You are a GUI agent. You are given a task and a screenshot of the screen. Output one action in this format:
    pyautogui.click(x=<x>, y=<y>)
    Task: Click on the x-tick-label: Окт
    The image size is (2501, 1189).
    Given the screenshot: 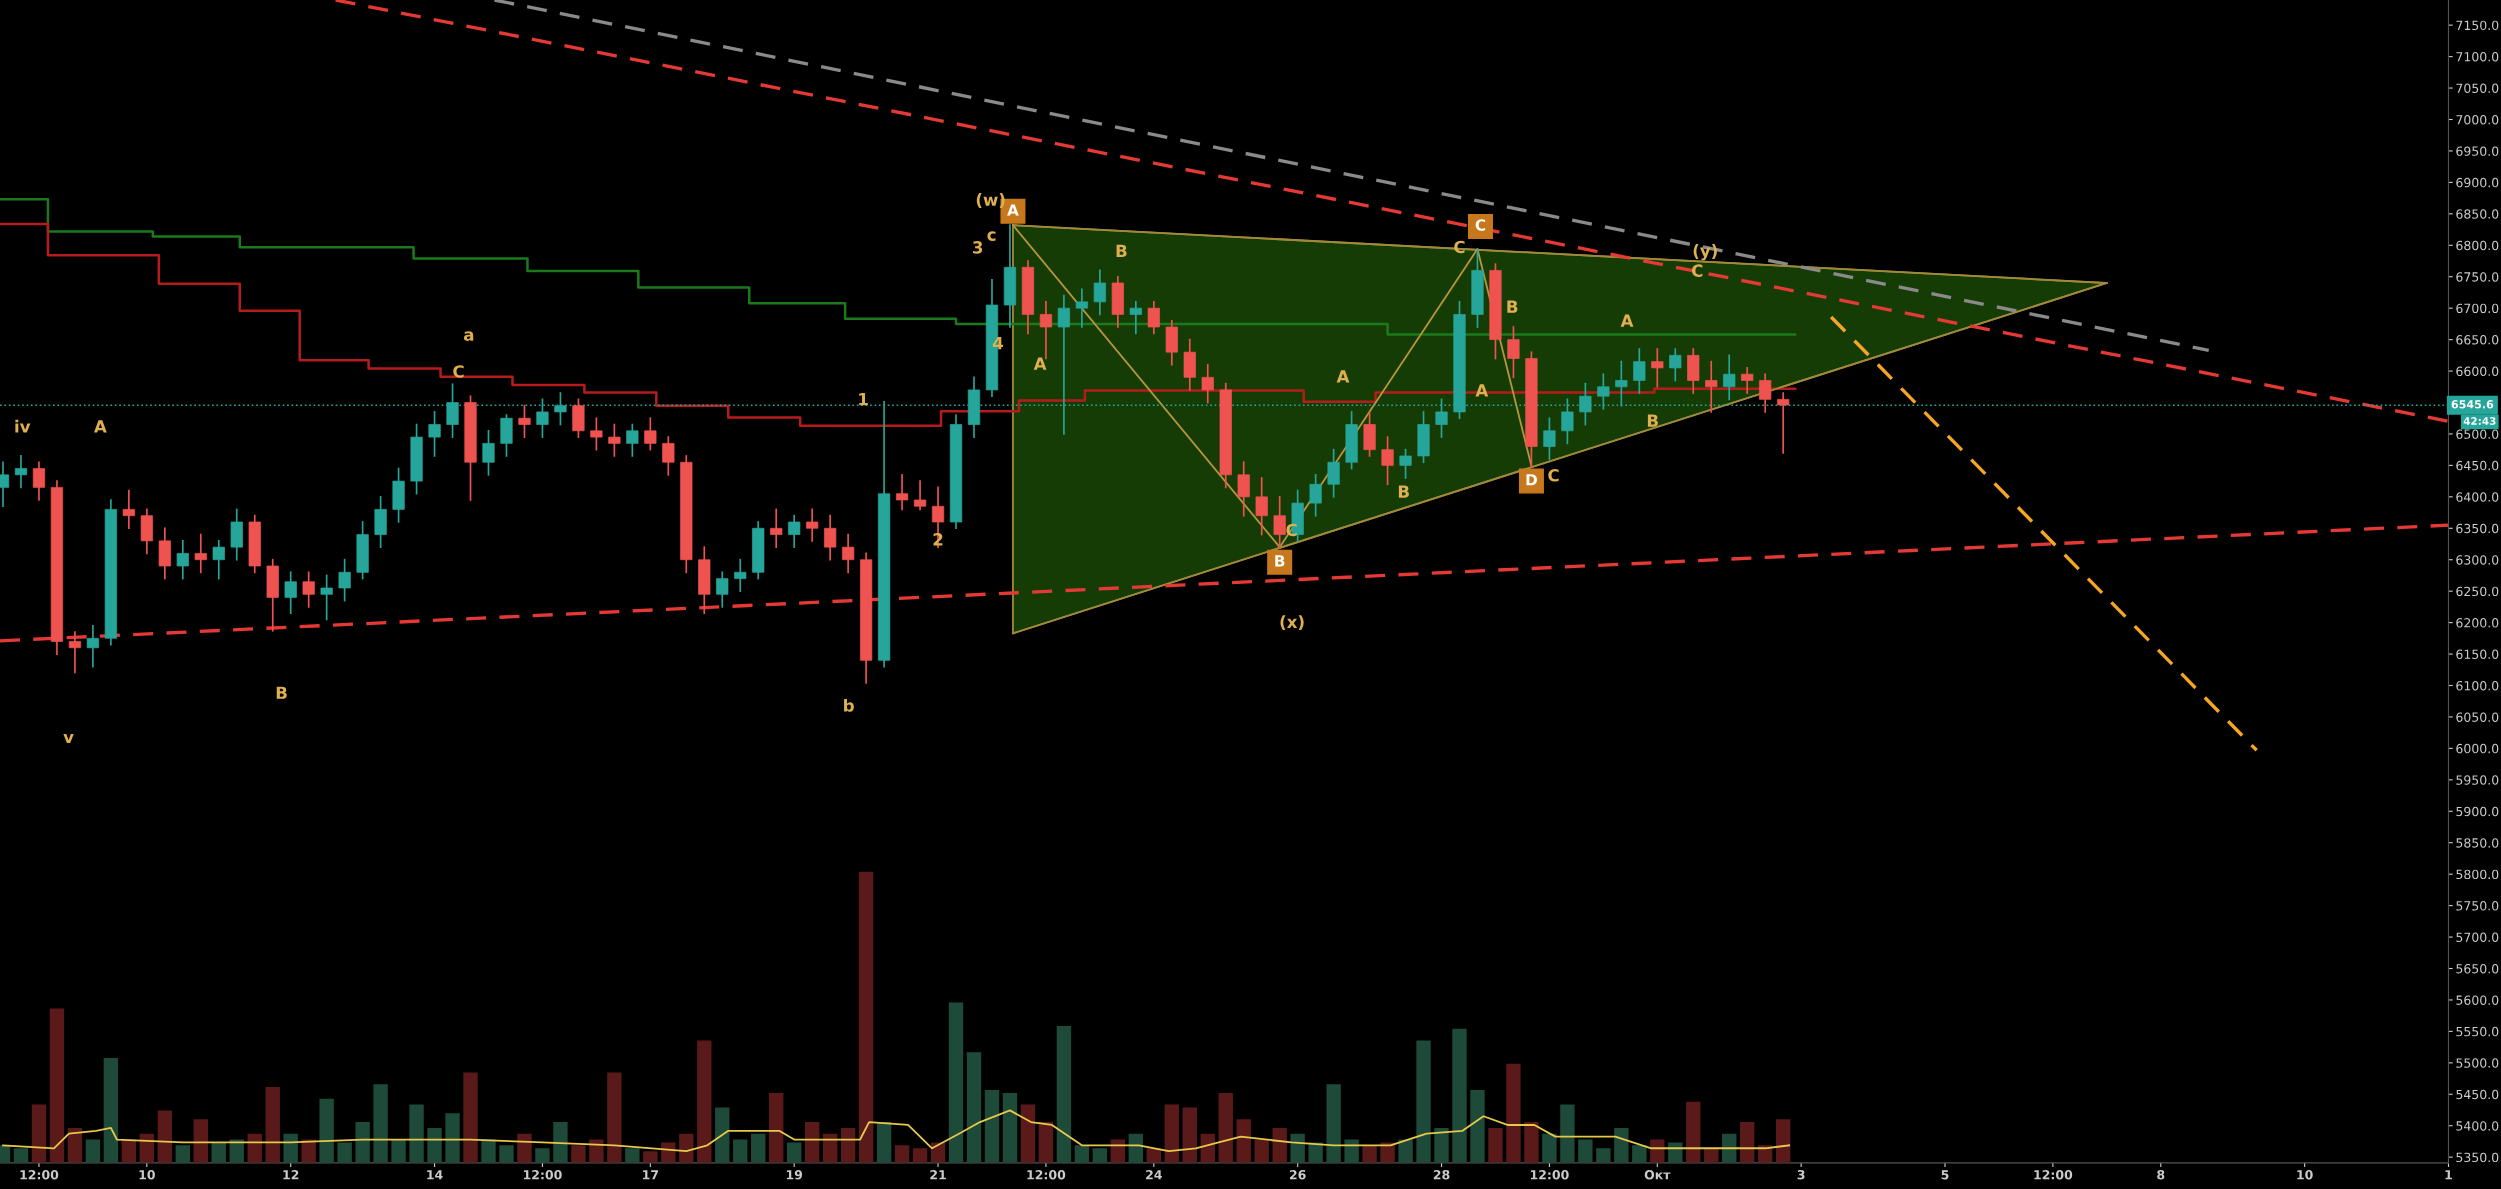 What is the action you would take?
    pyautogui.click(x=1657, y=1175)
    